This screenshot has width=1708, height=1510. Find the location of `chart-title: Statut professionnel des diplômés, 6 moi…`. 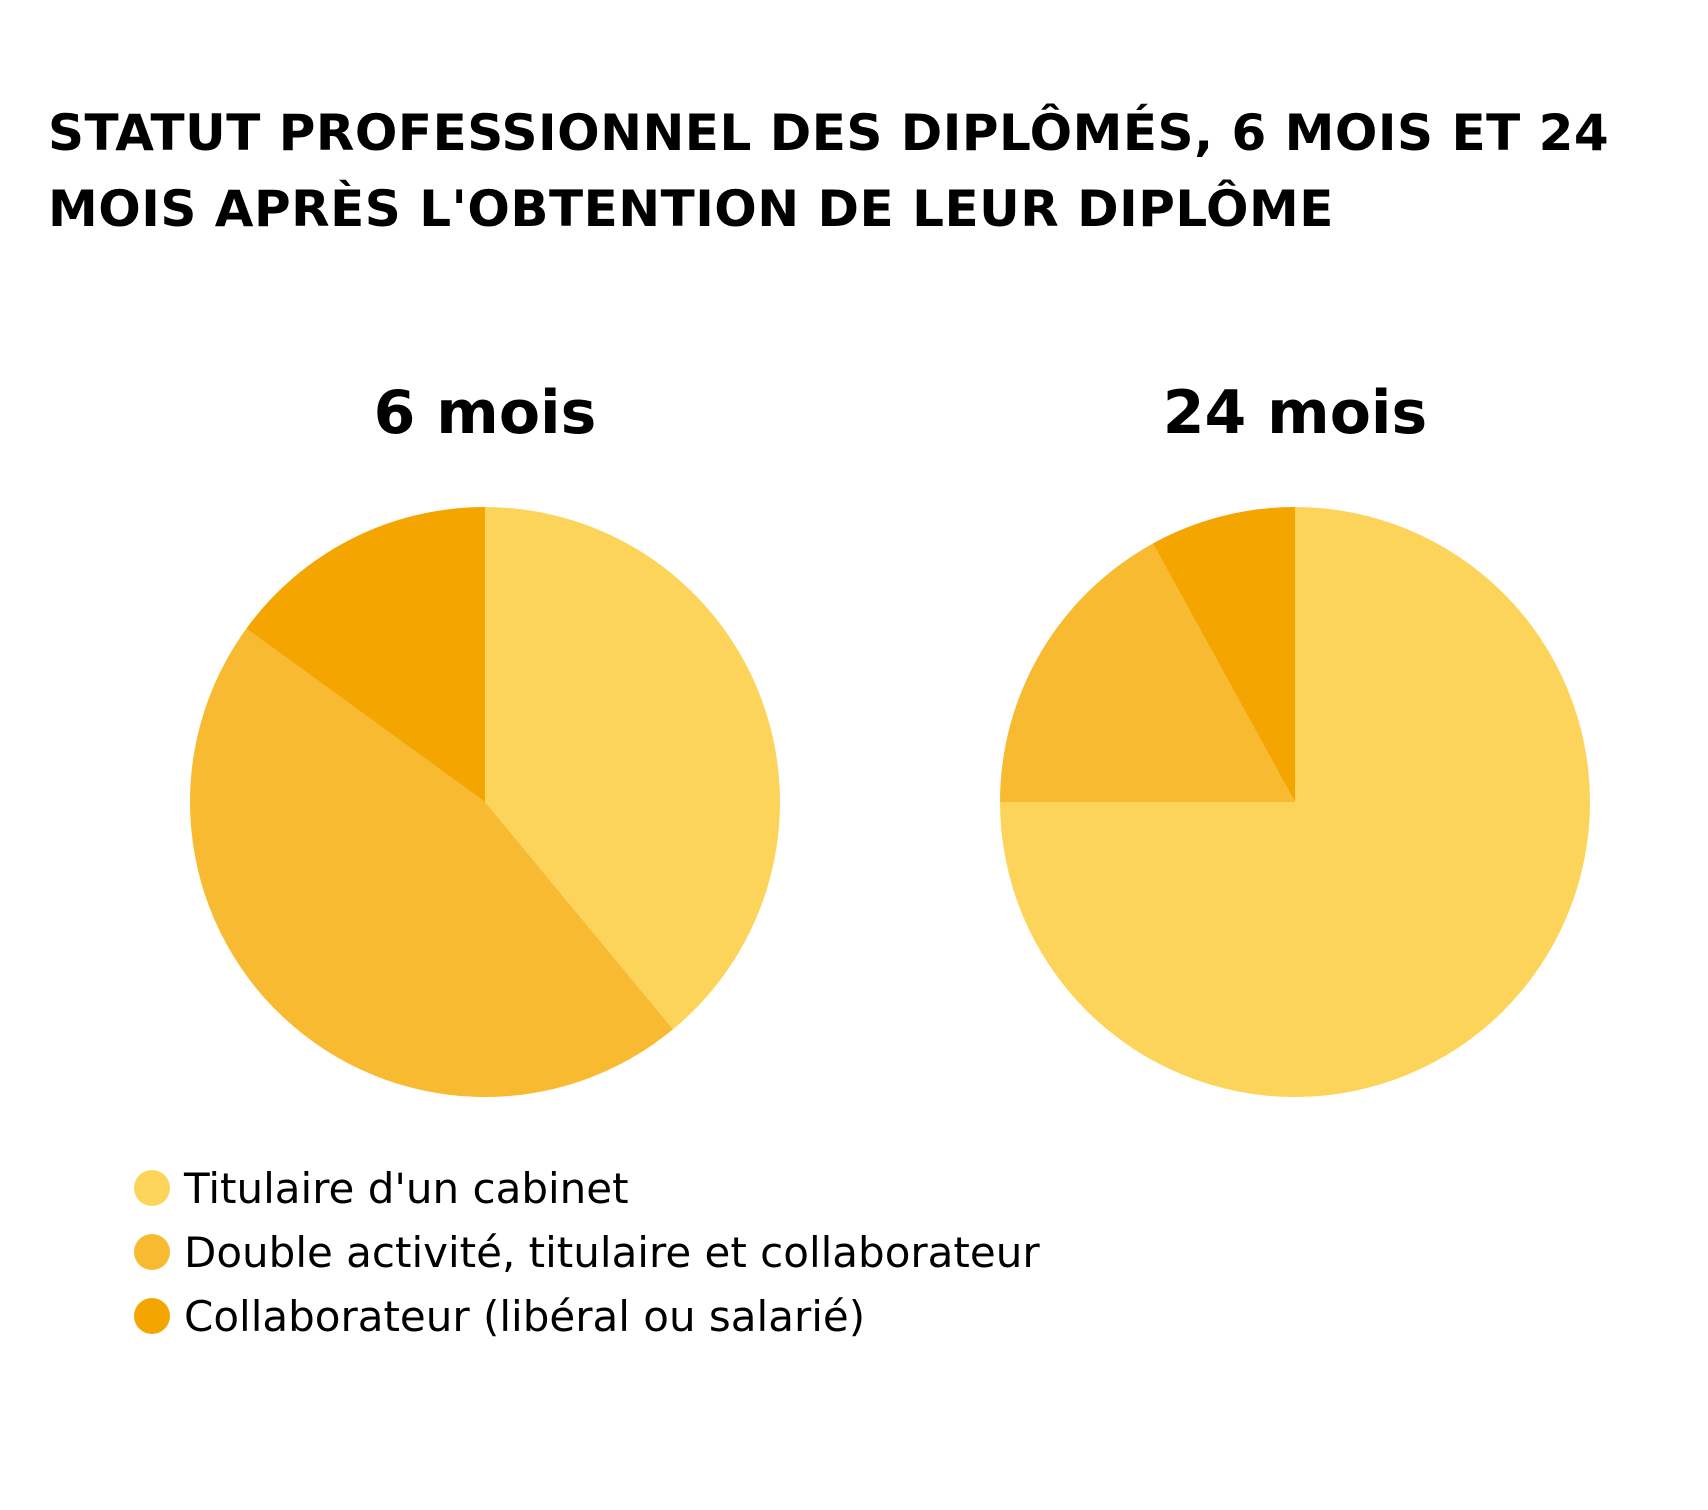

chart-title: Statut professionnel des diplômés, 6 moi… is located at coordinates (829, 171).